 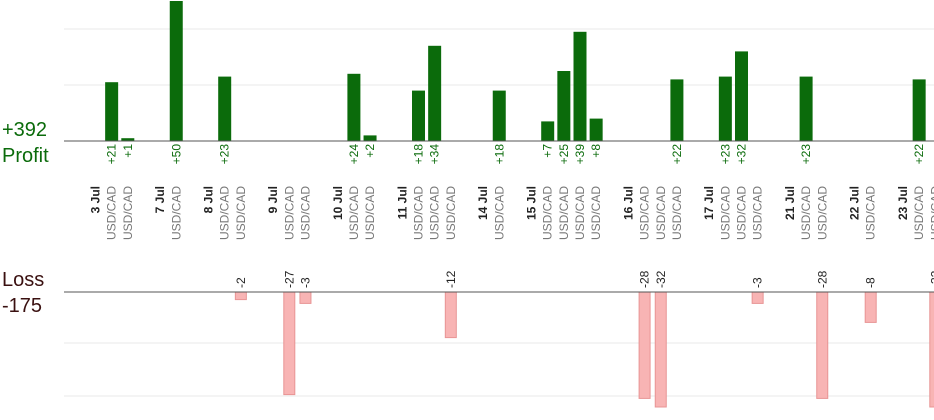 What do you see at coordinates (709, 203) in the screenshot?
I see `date-label: 17 Jul` at bounding box center [709, 203].